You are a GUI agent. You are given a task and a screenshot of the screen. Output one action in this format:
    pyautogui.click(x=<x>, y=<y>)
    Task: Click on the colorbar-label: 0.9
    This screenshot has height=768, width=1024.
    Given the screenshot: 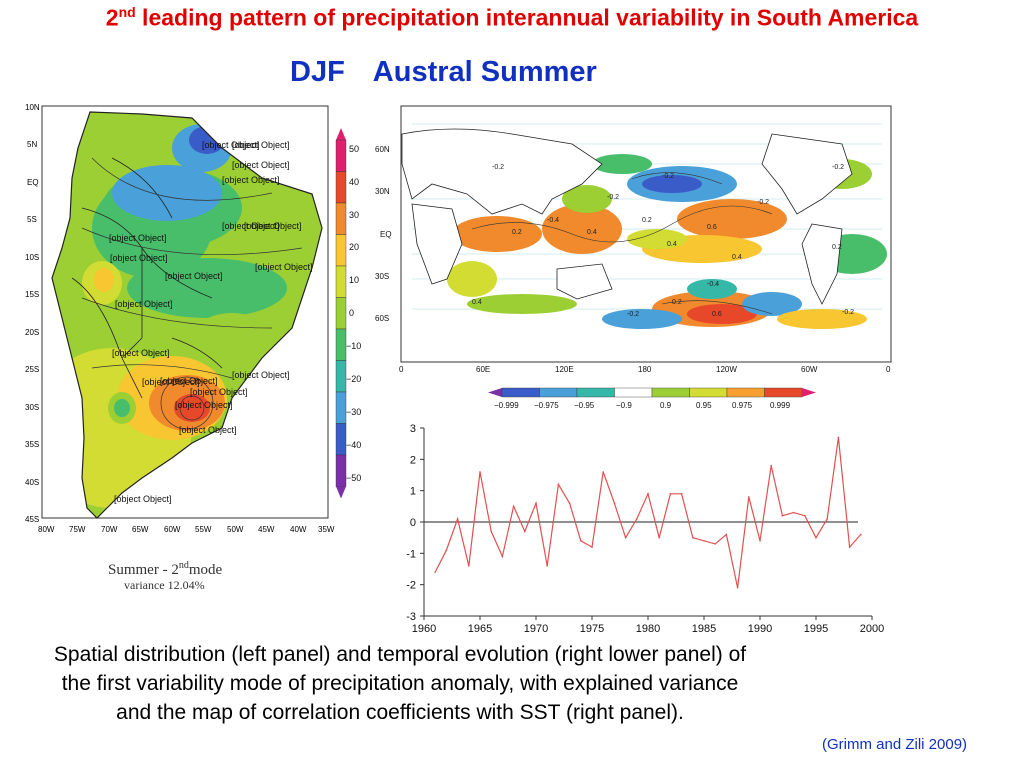 What is the action you would take?
    pyautogui.click(x=666, y=405)
    